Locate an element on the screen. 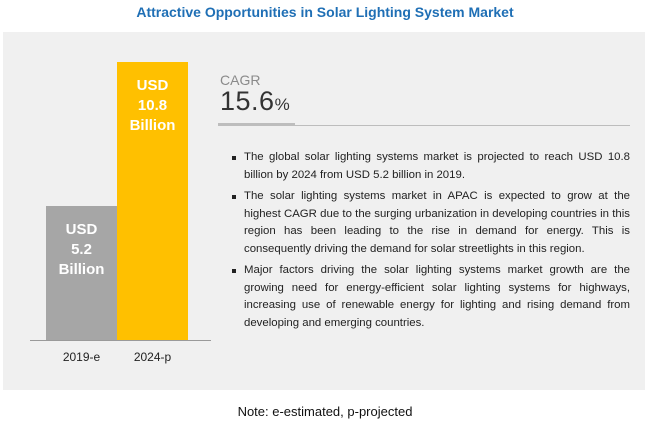 The width and height of the screenshot is (650, 427). bar-data-label-line: 10.8 is located at coordinates (152, 105).